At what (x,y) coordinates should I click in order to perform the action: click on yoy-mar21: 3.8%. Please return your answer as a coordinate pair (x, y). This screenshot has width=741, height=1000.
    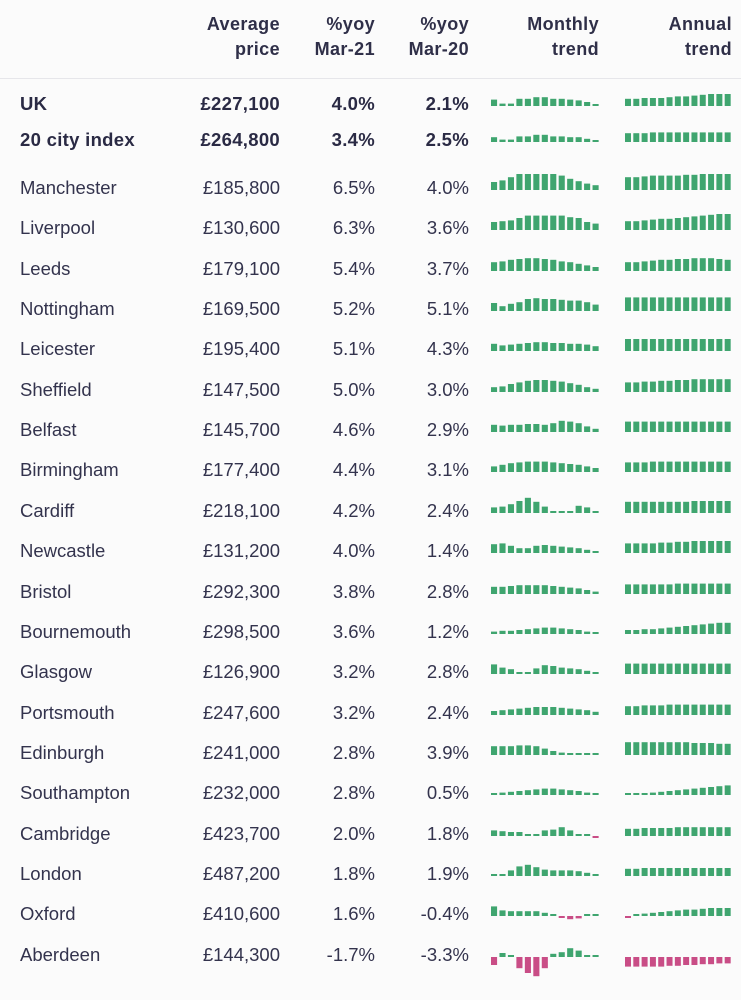
    Looking at the image, I should click on (353, 591).